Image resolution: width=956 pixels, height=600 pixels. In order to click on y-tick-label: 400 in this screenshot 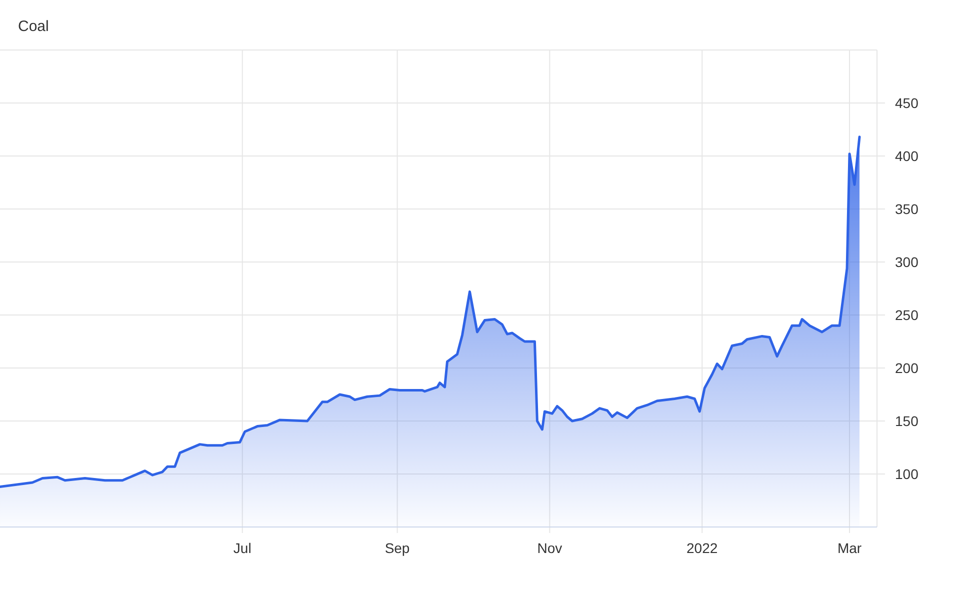, I will do `click(907, 156)`.